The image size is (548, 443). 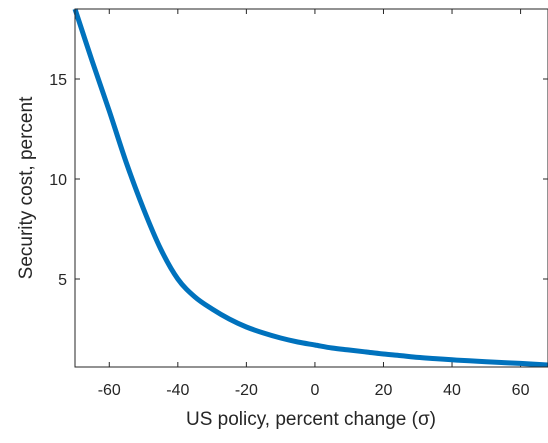 What do you see at coordinates (246, 390) in the screenshot?
I see `x-tick-label: -20` at bounding box center [246, 390].